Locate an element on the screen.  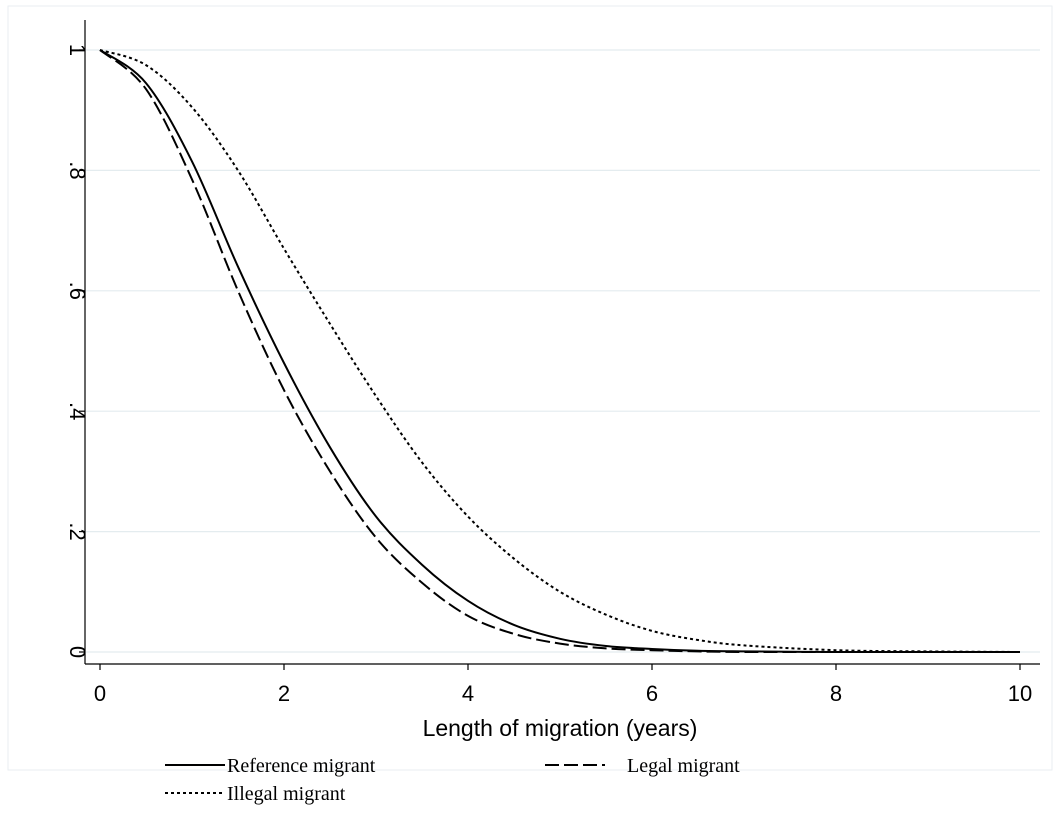
y-tick-label: 1 is located at coordinates (77, 50).